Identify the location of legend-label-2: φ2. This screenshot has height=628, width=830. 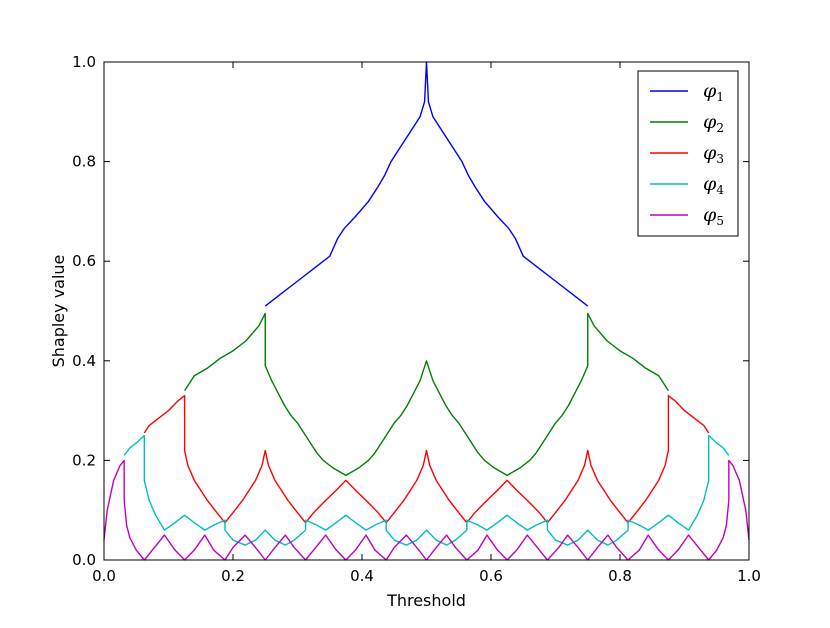
(713, 123).